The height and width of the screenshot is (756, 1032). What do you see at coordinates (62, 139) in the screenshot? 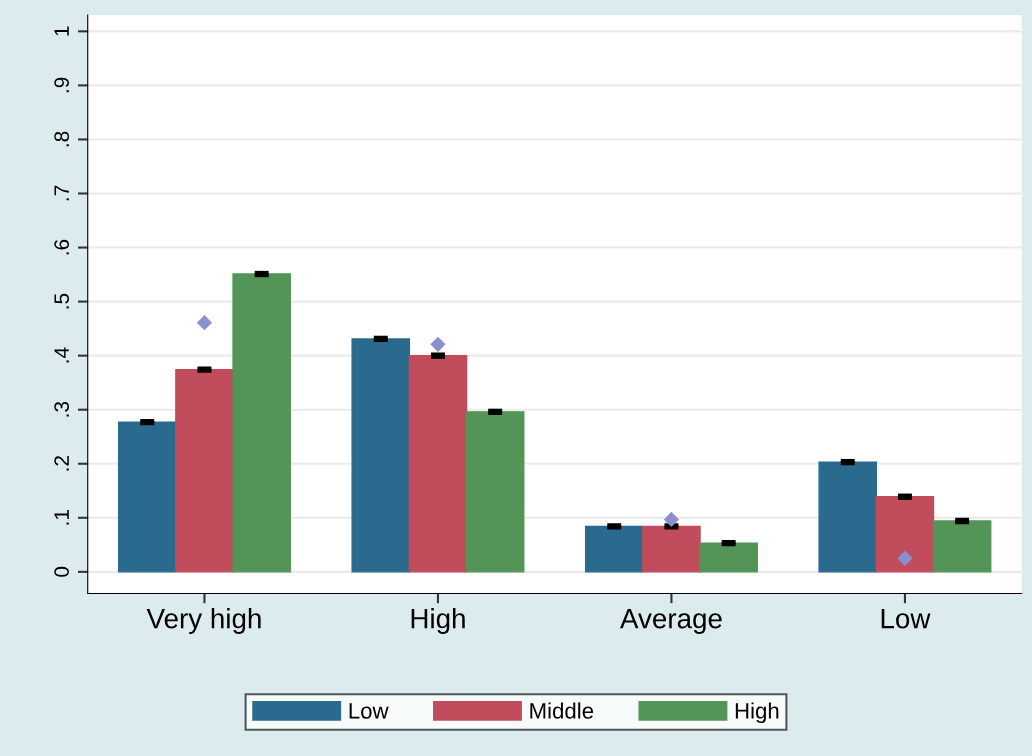
I see `y-tick-label: .8` at bounding box center [62, 139].